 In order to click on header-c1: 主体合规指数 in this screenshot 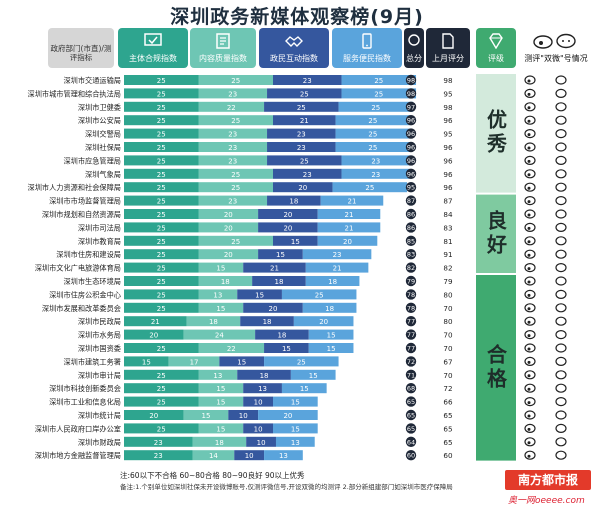, I will do `click(153, 48)`.